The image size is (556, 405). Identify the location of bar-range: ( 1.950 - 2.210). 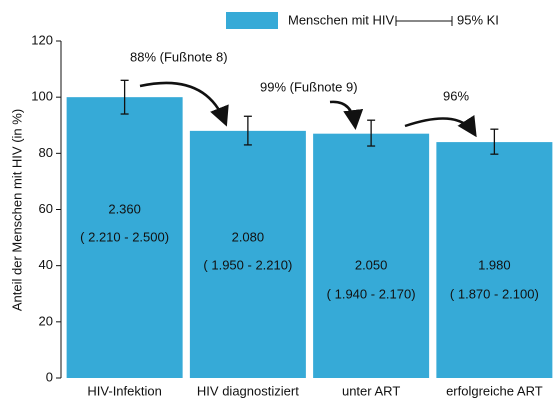
(247, 264).